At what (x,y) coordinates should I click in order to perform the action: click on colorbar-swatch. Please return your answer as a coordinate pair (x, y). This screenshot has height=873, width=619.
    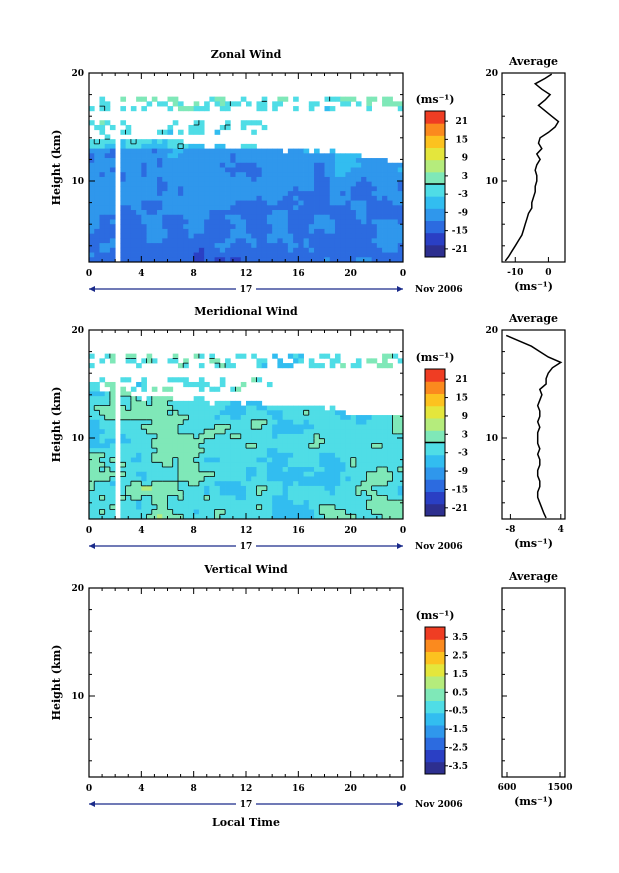
    Looking at the image, I should click on (435, 214).